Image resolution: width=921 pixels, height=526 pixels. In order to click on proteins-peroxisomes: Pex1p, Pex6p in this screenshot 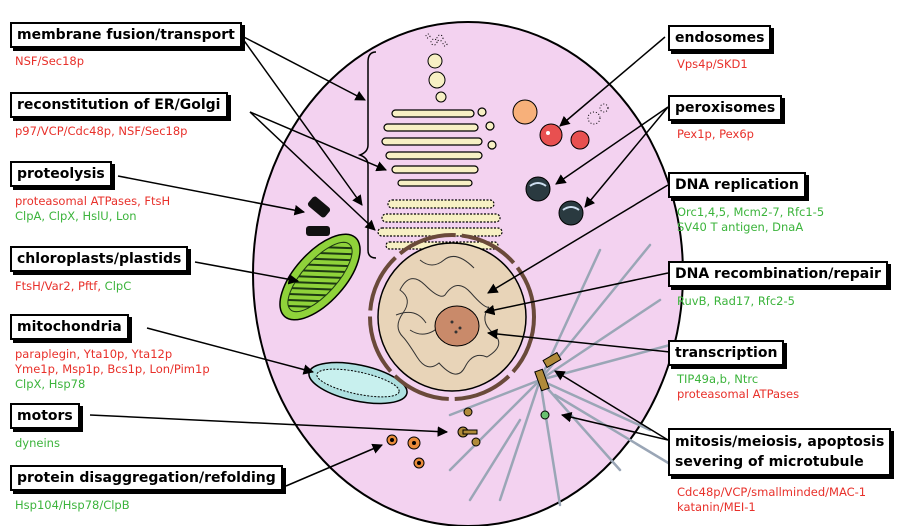, I will do `click(715, 134)`.